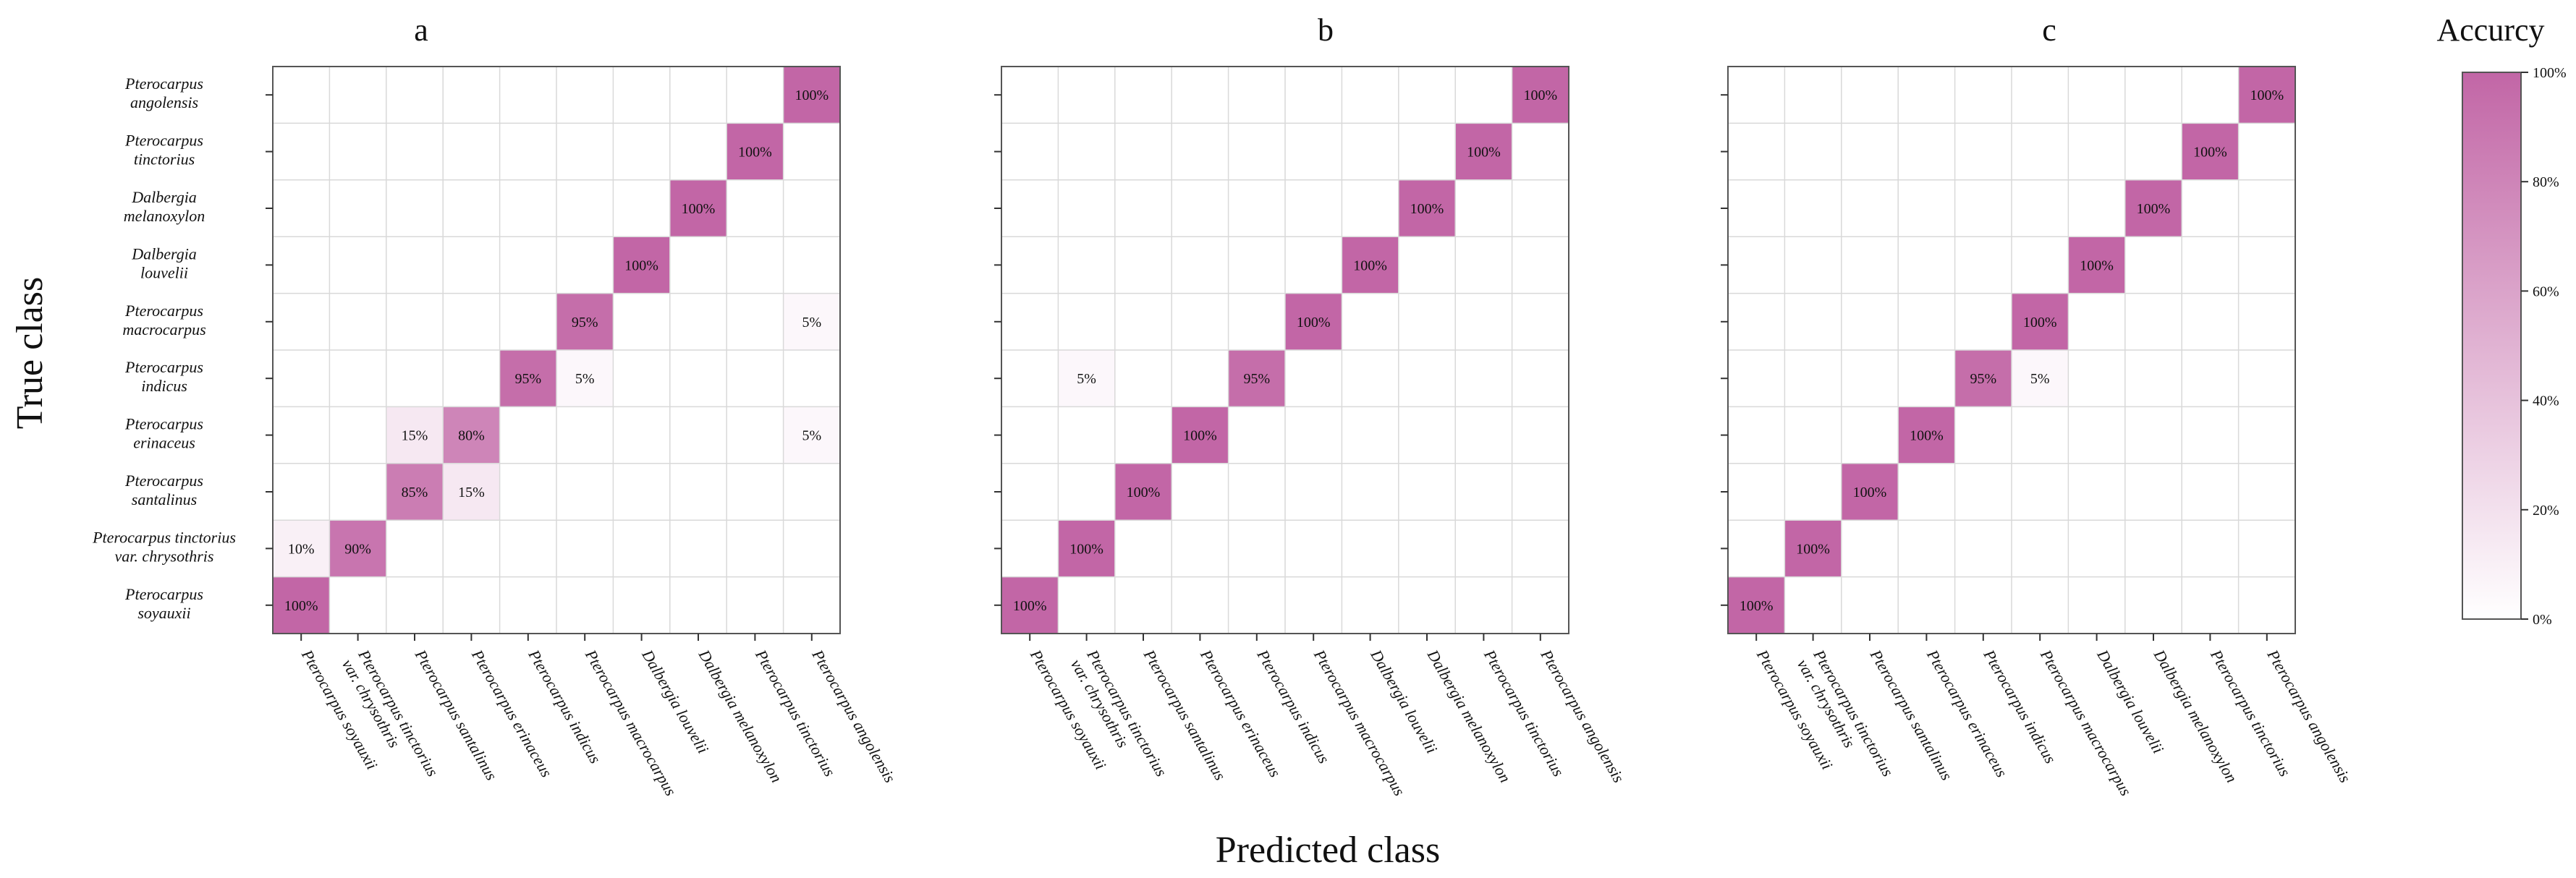 The width and height of the screenshot is (2576, 878). What do you see at coordinates (2544, 346) in the screenshot?
I see `legend-ticks: 100% 80% 60% 40% 20% 0%` at bounding box center [2544, 346].